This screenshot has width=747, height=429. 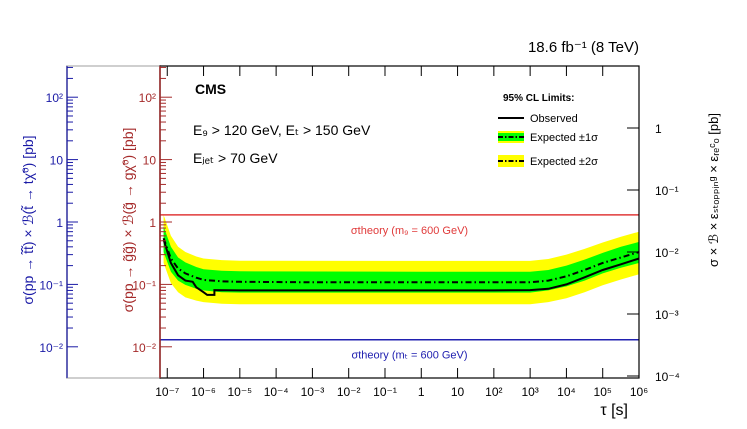 What do you see at coordinates (203, 392) in the screenshot?
I see `x-tick-label: 10⁻⁶` at bounding box center [203, 392].